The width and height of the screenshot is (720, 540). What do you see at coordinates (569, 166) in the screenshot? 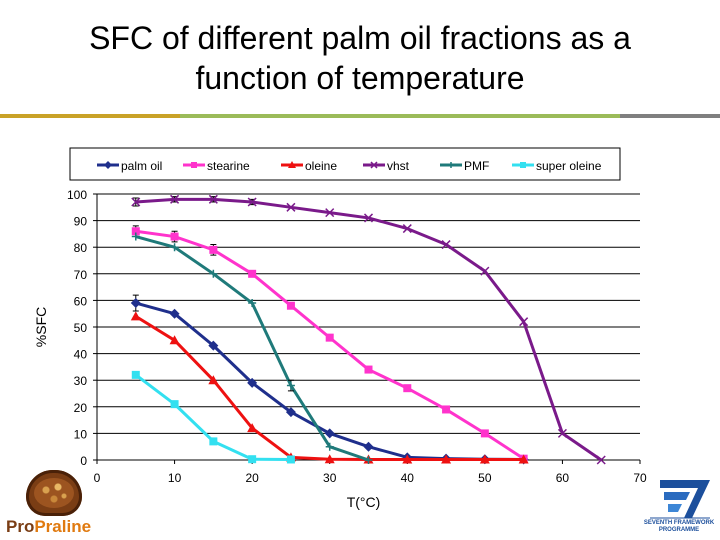
I see `legend-label-super-oleine: super oleine` at bounding box center [569, 166].